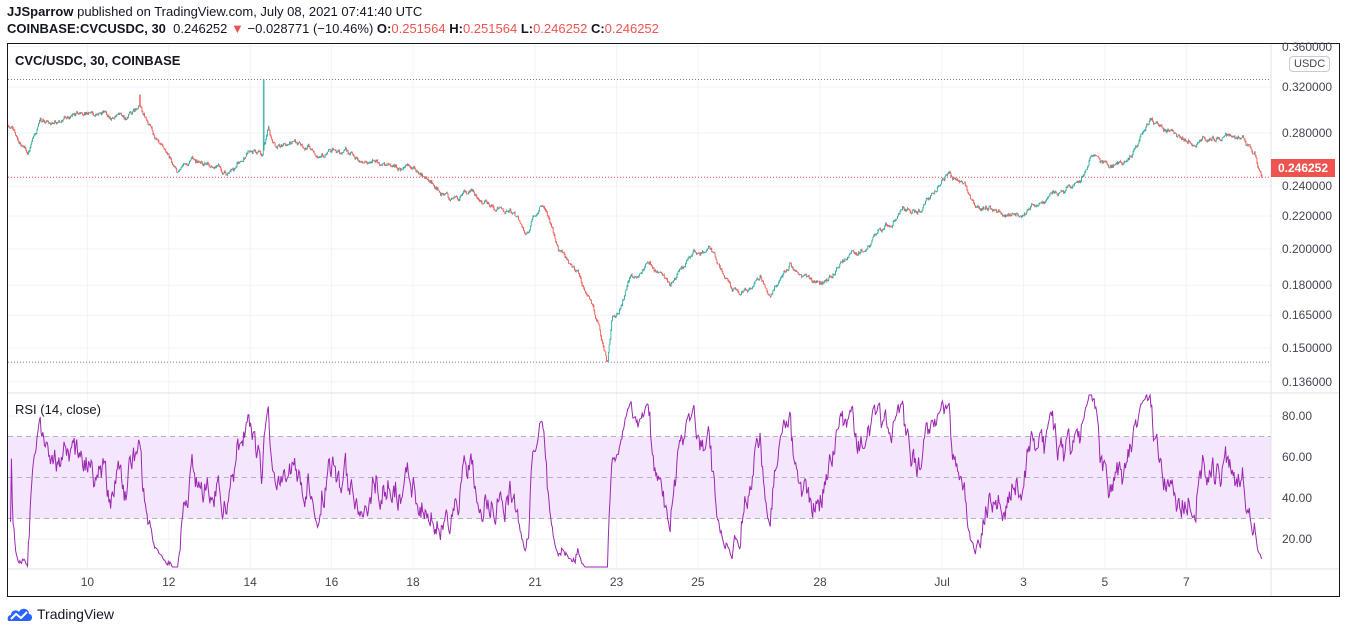  What do you see at coordinates (1307, 285) in the screenshot?
I see `price-tick-label: 0.180000` at bounding box center [1307, 285].